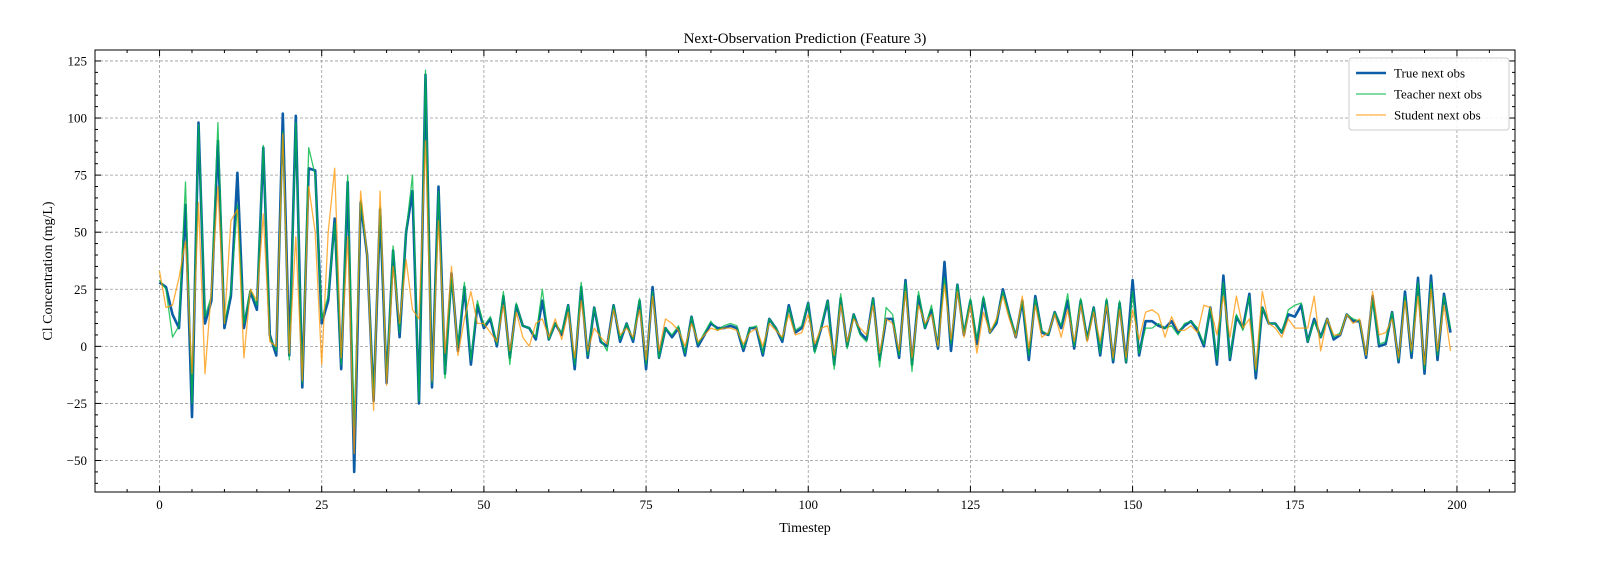  What do you see at coordinates (80, 289) in the screenshot?
I see `y-tick-label: 25` at bounding box center [80, 289].